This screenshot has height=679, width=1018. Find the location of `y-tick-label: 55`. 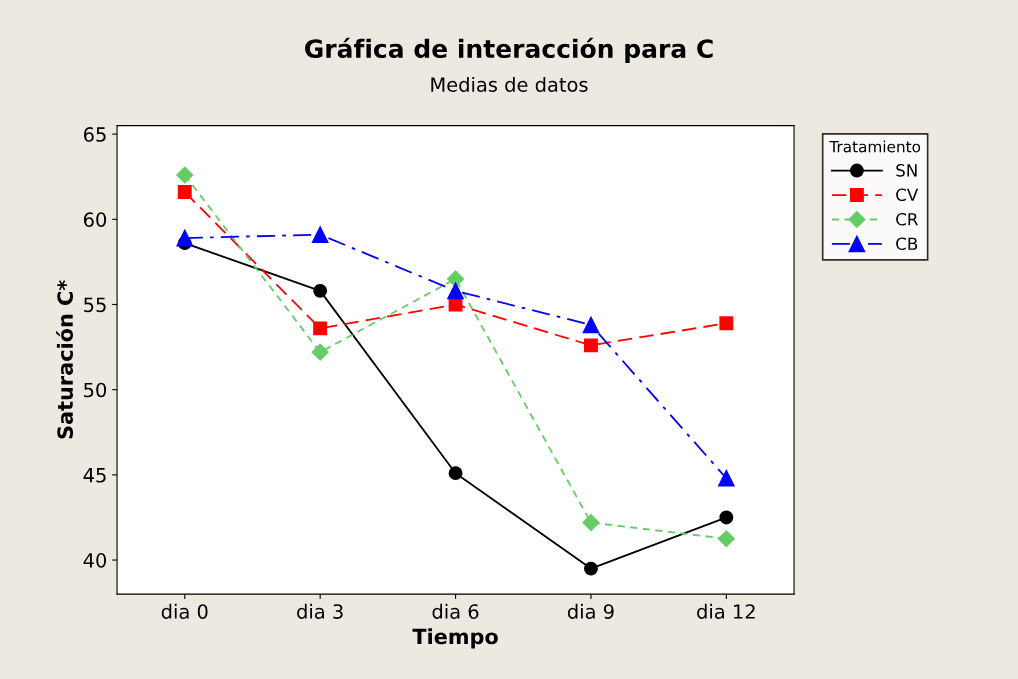

y-tick-label: 55 is located at coordinates (95, 305).